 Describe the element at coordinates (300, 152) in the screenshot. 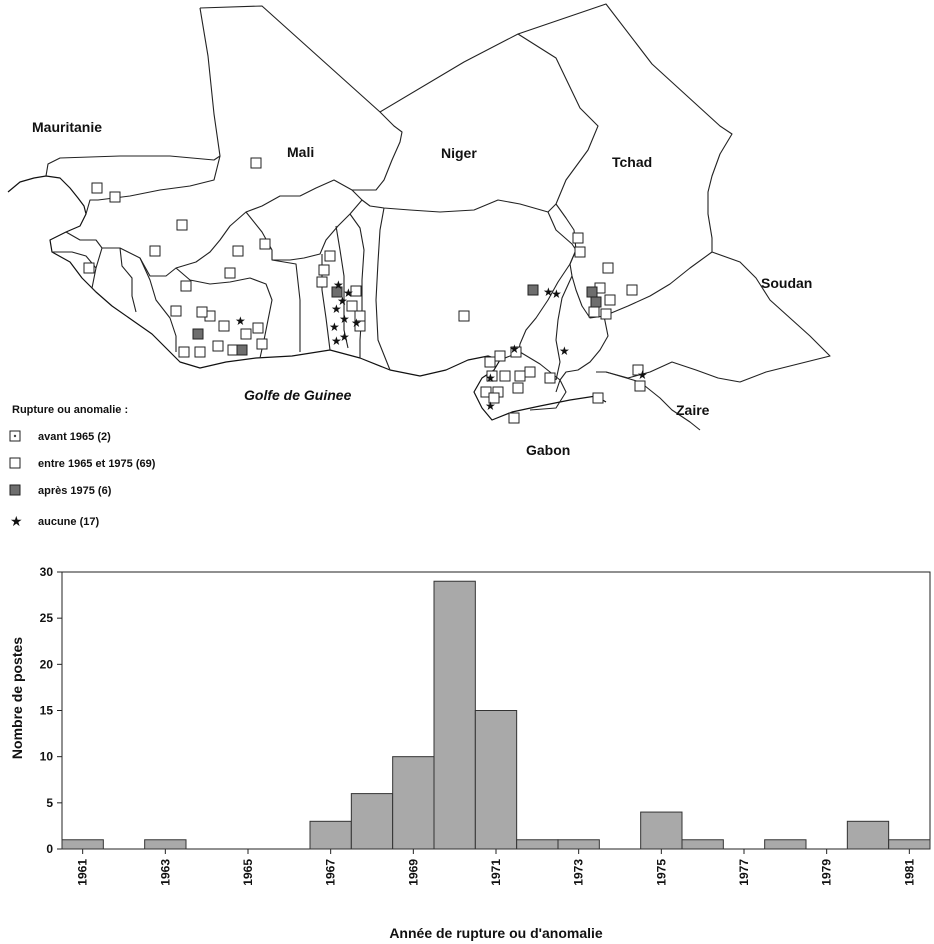

I see `country-label-mali: Mali` at that location.